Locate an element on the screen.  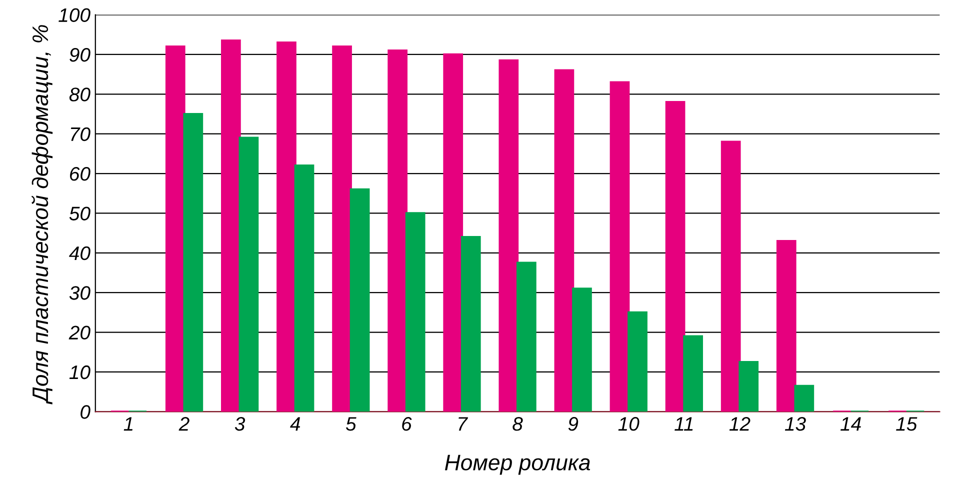
y-tick-label: 20 is located at coordinates (79, 333).